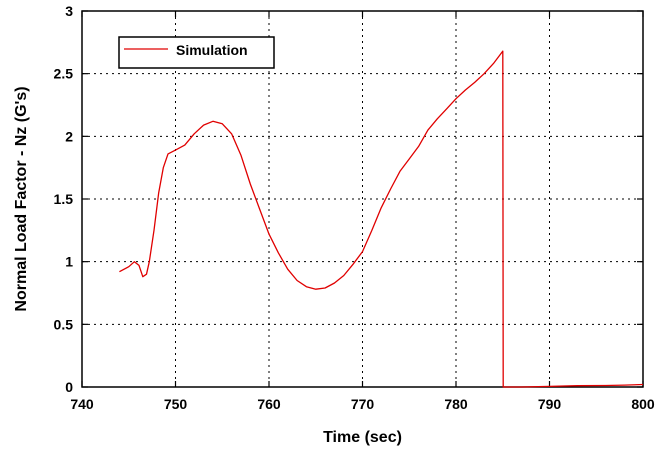 This screenshot has width=662, height=453. What do you see at coordinates (69, 11) in the screenshot?
I see `y-tick-label: 3` at bounding box center [69, 11].